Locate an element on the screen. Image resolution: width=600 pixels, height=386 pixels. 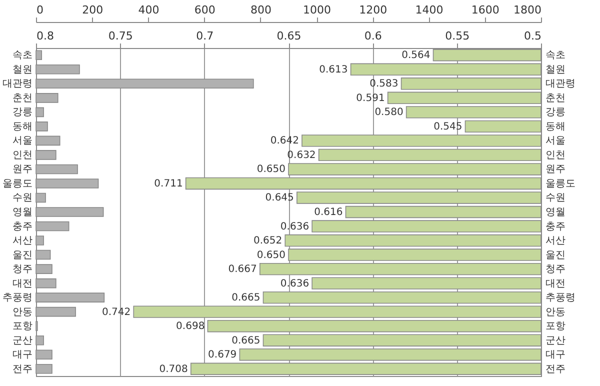
y-tick-label: 추풍령 is located at coordinates (561, 298).